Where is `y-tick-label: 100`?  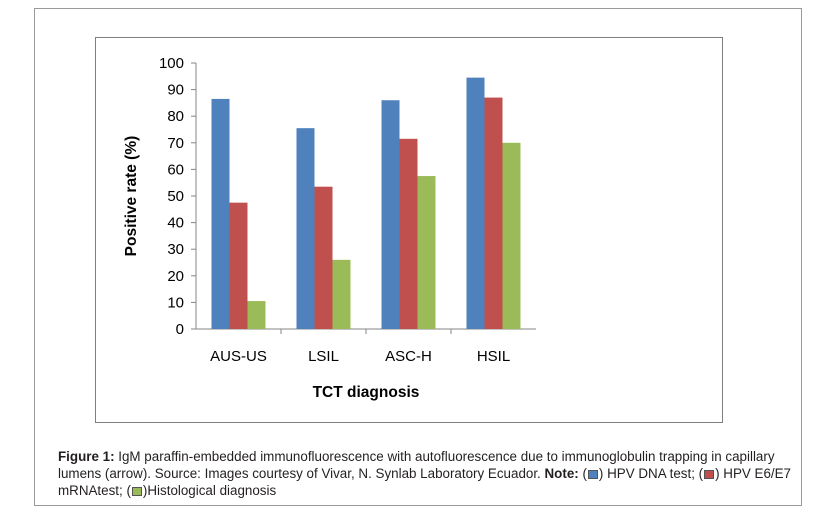 y-tick-label: 100 is located at coordinates (171, 63).